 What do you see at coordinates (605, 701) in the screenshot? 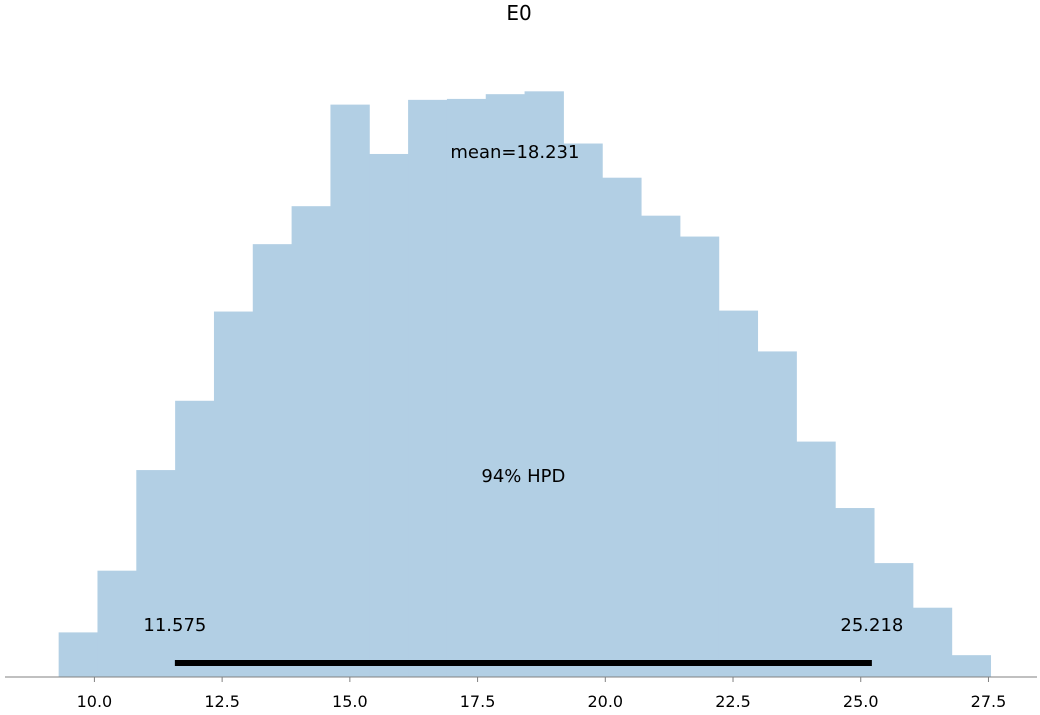
I see `x-tick-label: 20.0` at bounding box center [605, 701].